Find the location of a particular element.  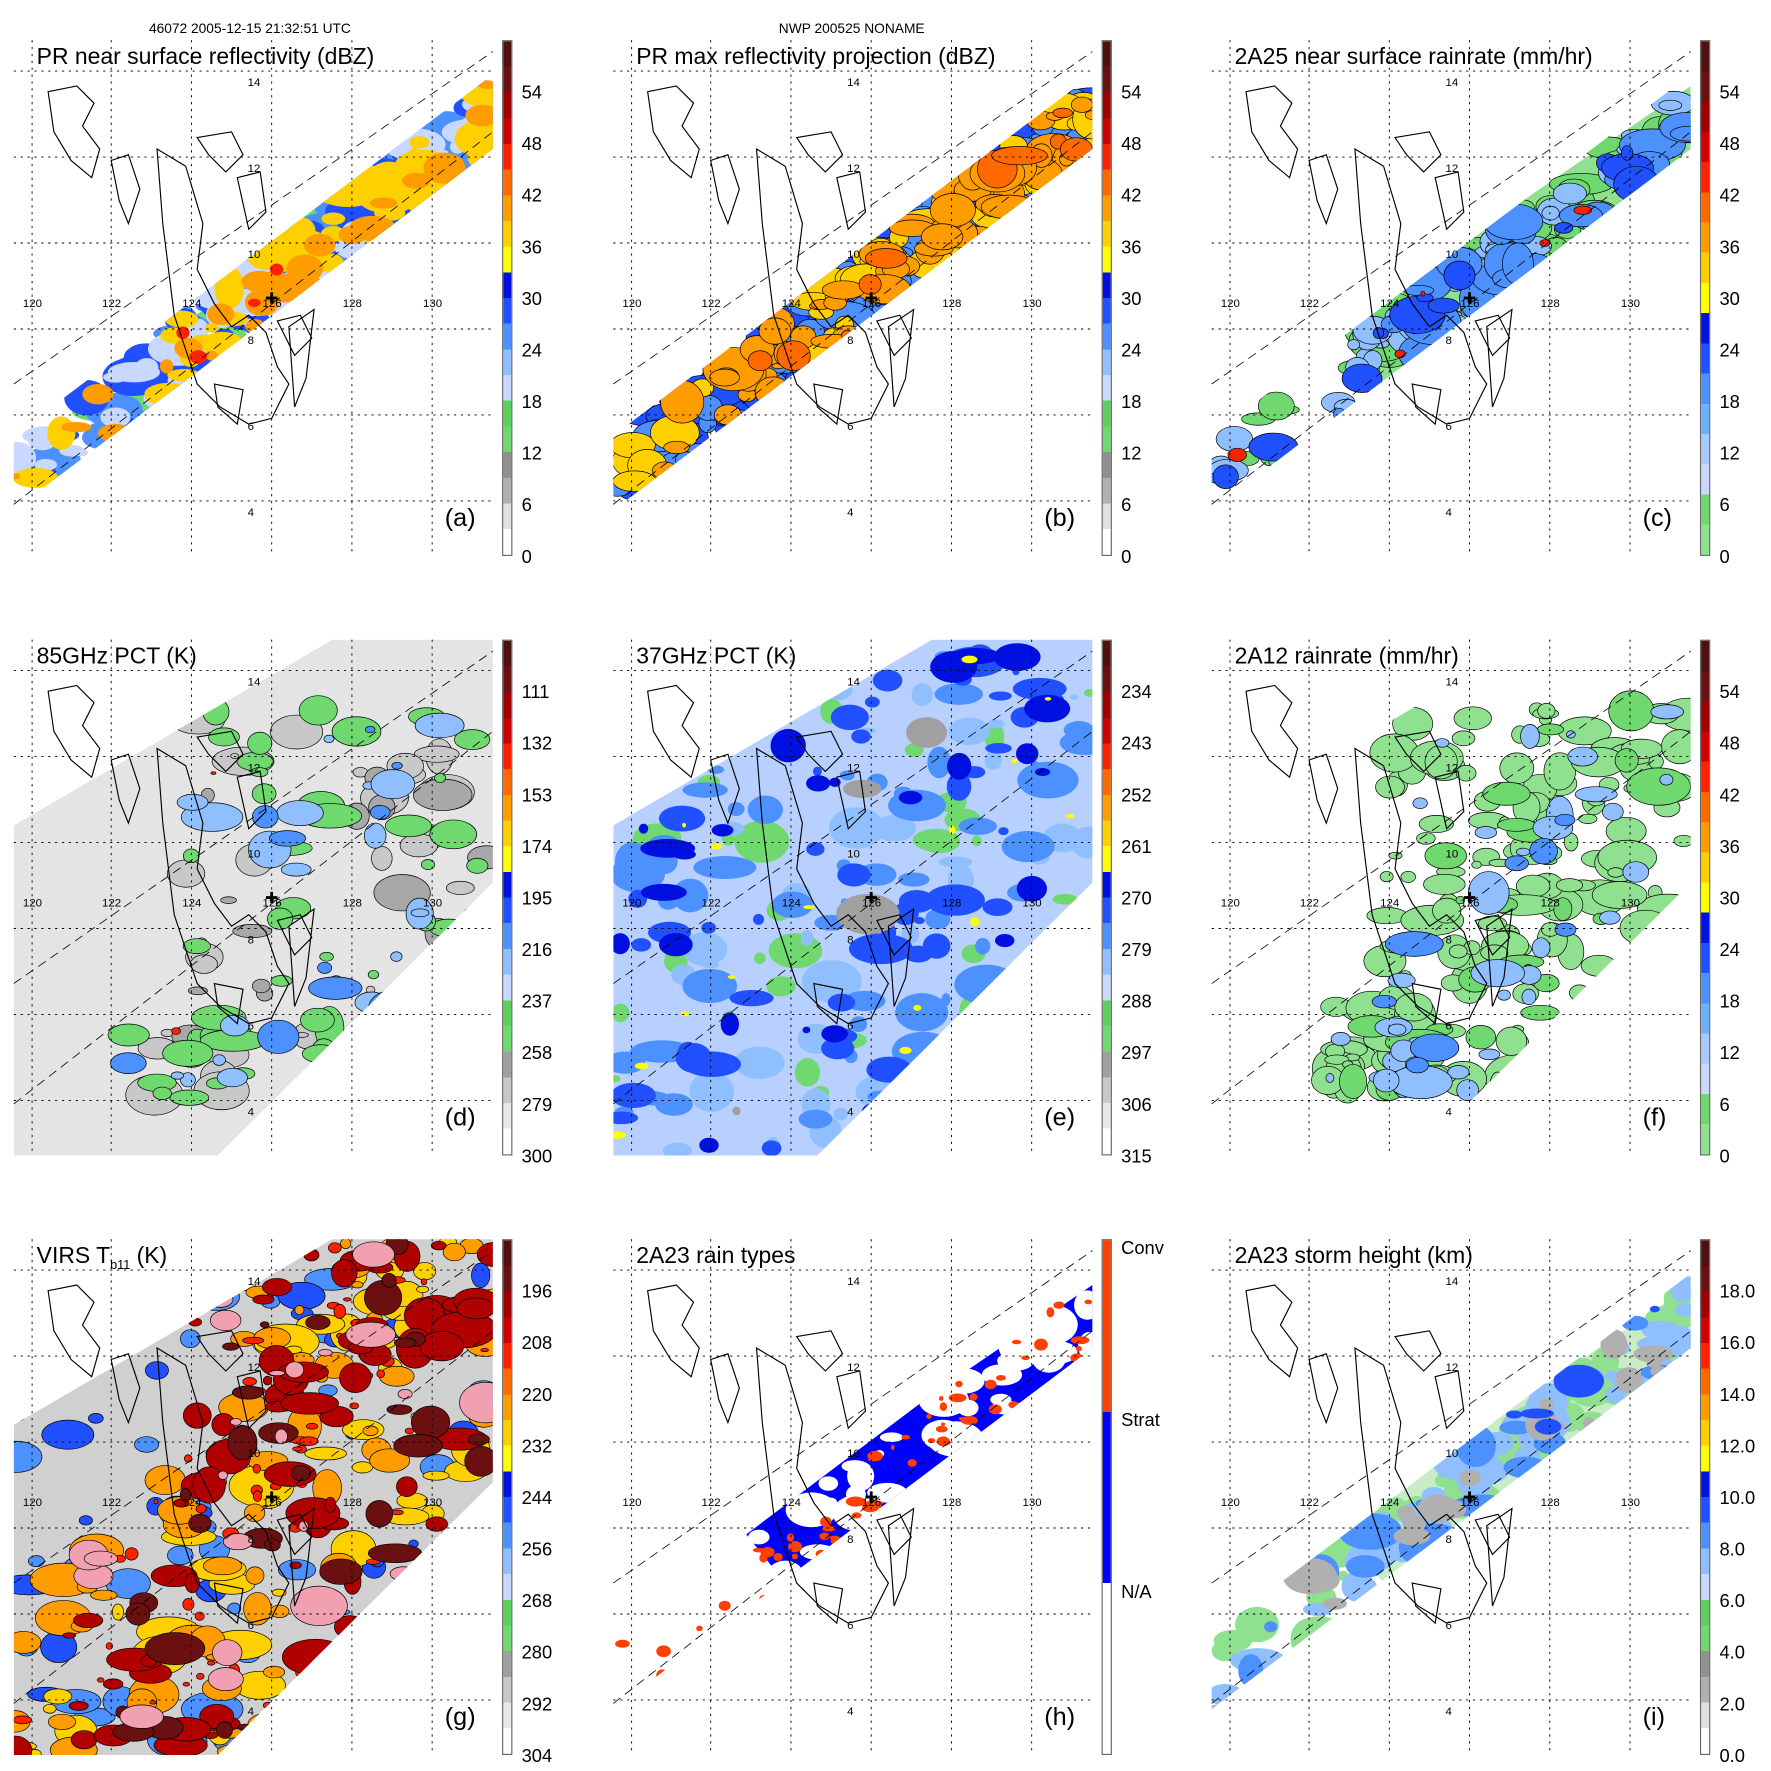

map-b: 120 122 124 126 128 130 14 12 10 8 6 4 is located at coordinates (853, 298).